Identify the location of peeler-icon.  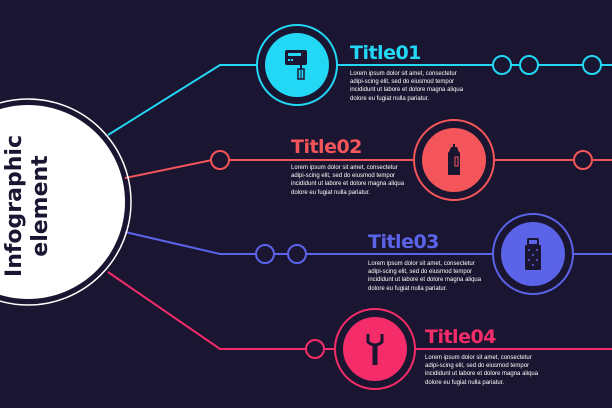
(375, 349).